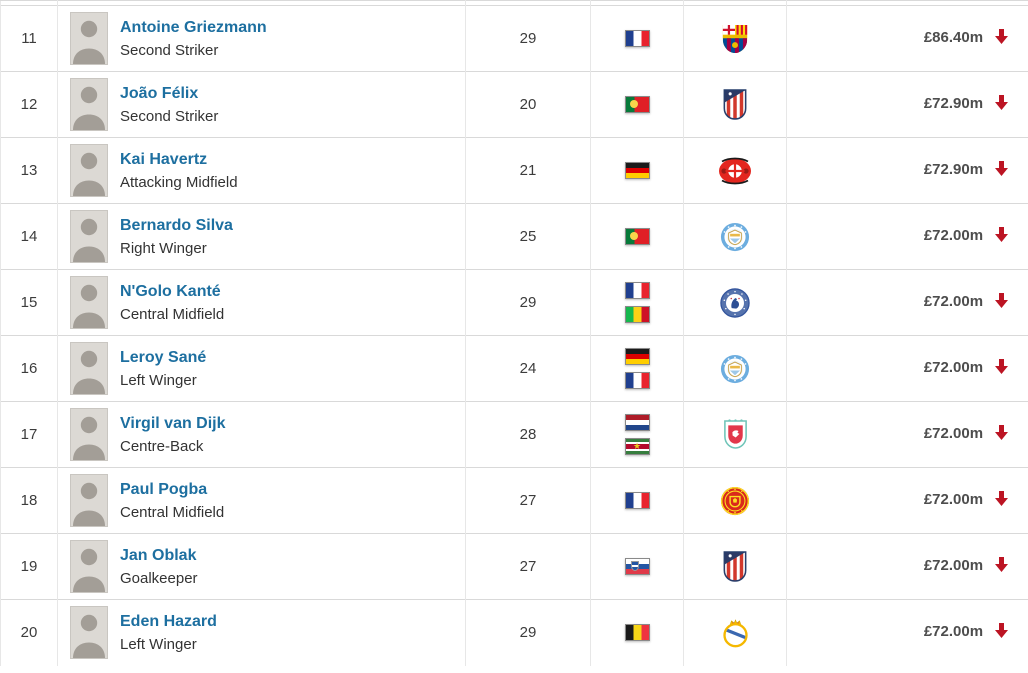  I want to click on table-row: 14 Bernardo Silva Right Winger 25, so click(514, 236).